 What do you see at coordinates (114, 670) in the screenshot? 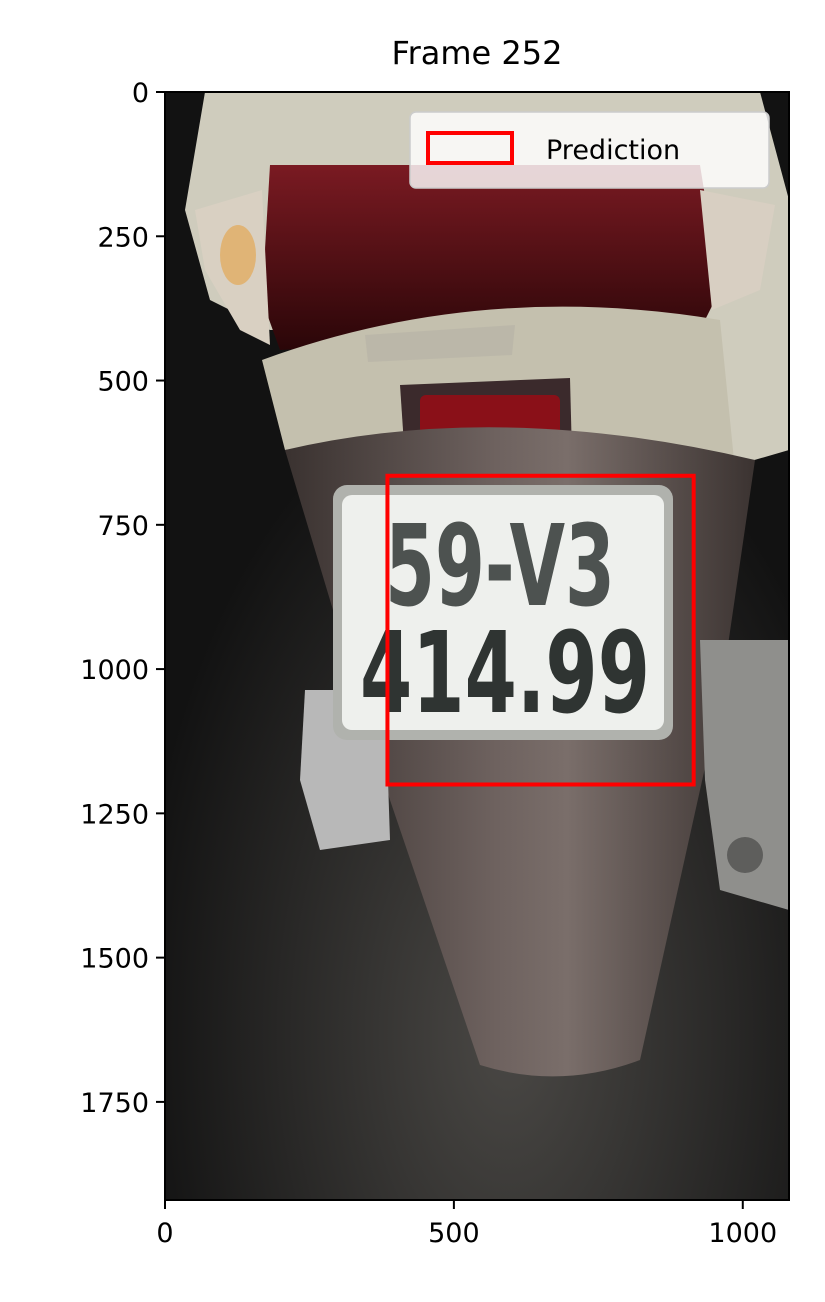
I see `y-tick-label: 1000` at bounding box center [114, 670].